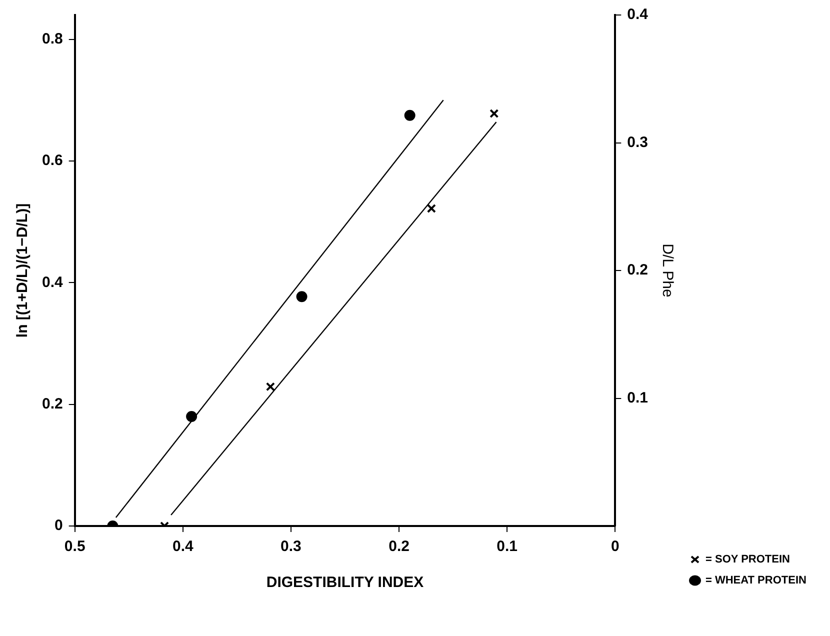 This screenshot has width=830, height=636. What do you see at coordinates (615, 547) in the screenshot?
I see `x-tick-label: 0` at bounding box center [615, 547].